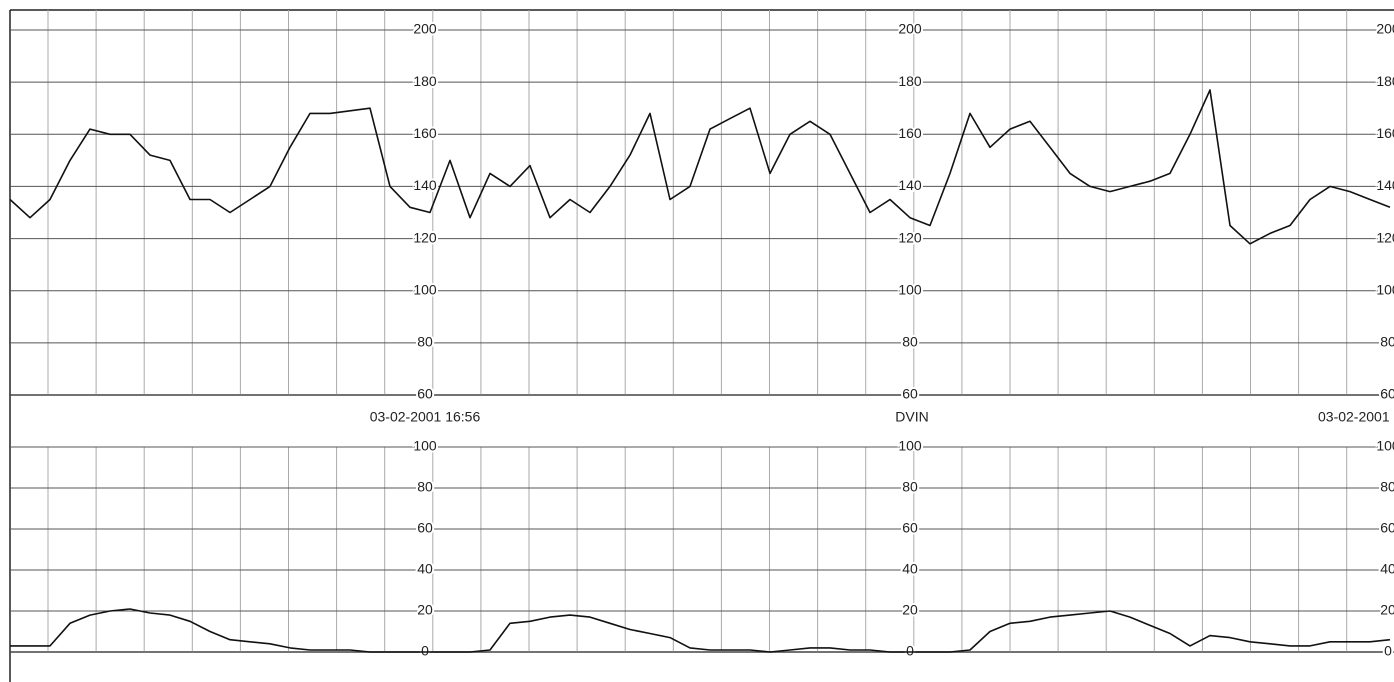  Describe the element at coordinates (911, 417) in the screenshot. I see `speed-label: DVIN` at that location.